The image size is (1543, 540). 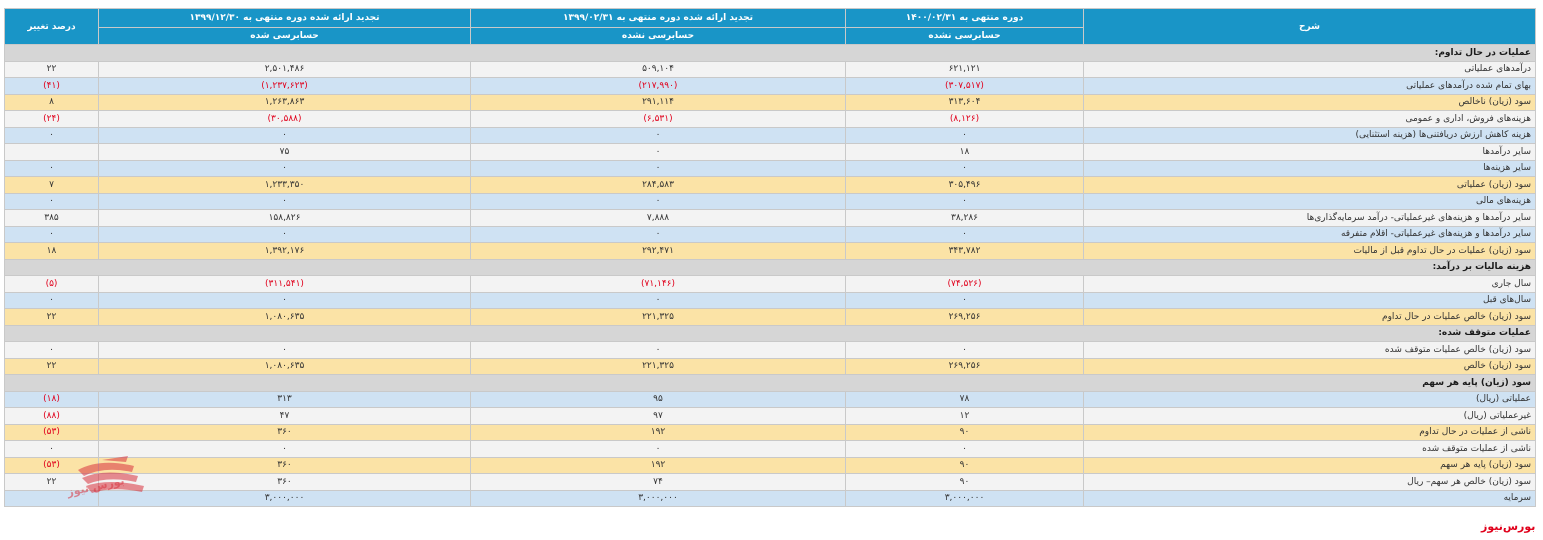 What do you see at coordinates (658, 399) in the screenshot?
I see `value-period-2: ۹۵` at bounding box center [658, 399].